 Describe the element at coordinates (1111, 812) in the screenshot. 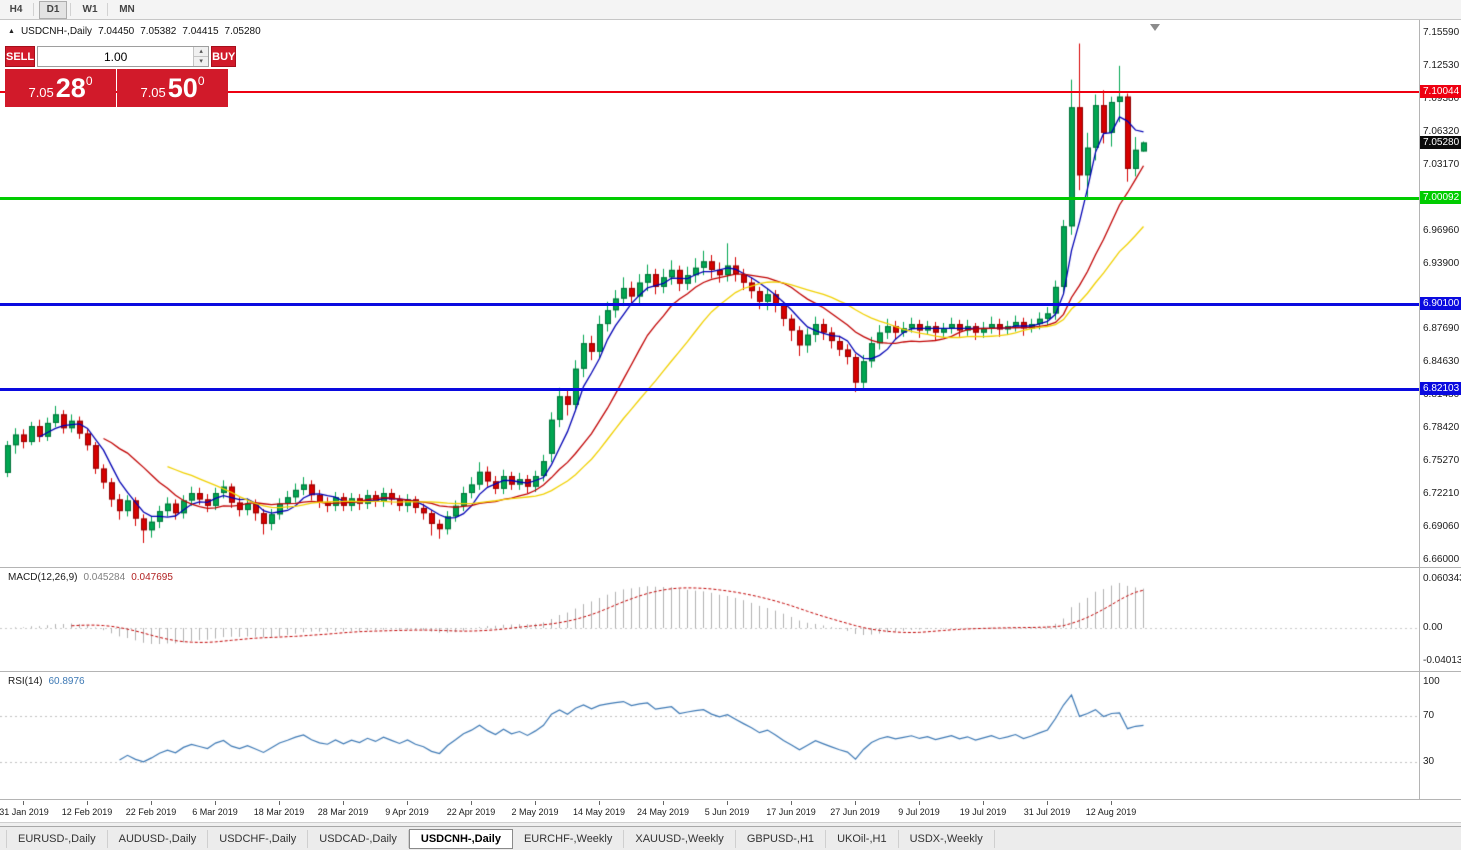

I see `time-axis-label: 12 Aug 2019` at that location.